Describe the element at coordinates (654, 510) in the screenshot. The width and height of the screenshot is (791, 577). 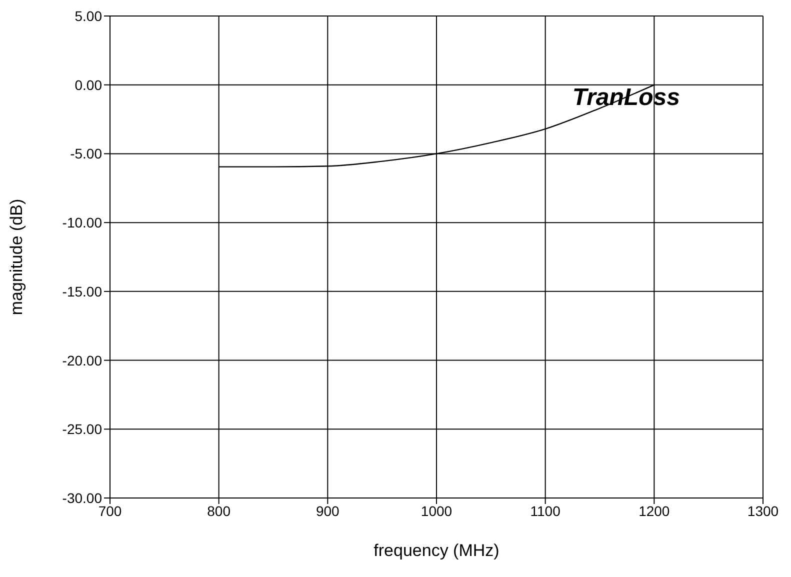
I see `x-tick-label: 1200` at that location.